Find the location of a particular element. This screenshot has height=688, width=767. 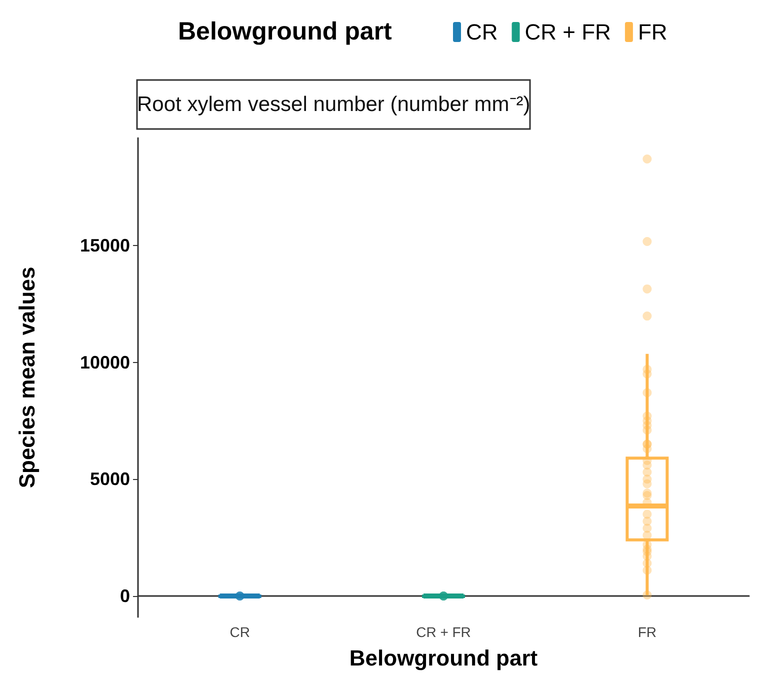

y-tick-label: 10000 is located at coordinates (105, 362).